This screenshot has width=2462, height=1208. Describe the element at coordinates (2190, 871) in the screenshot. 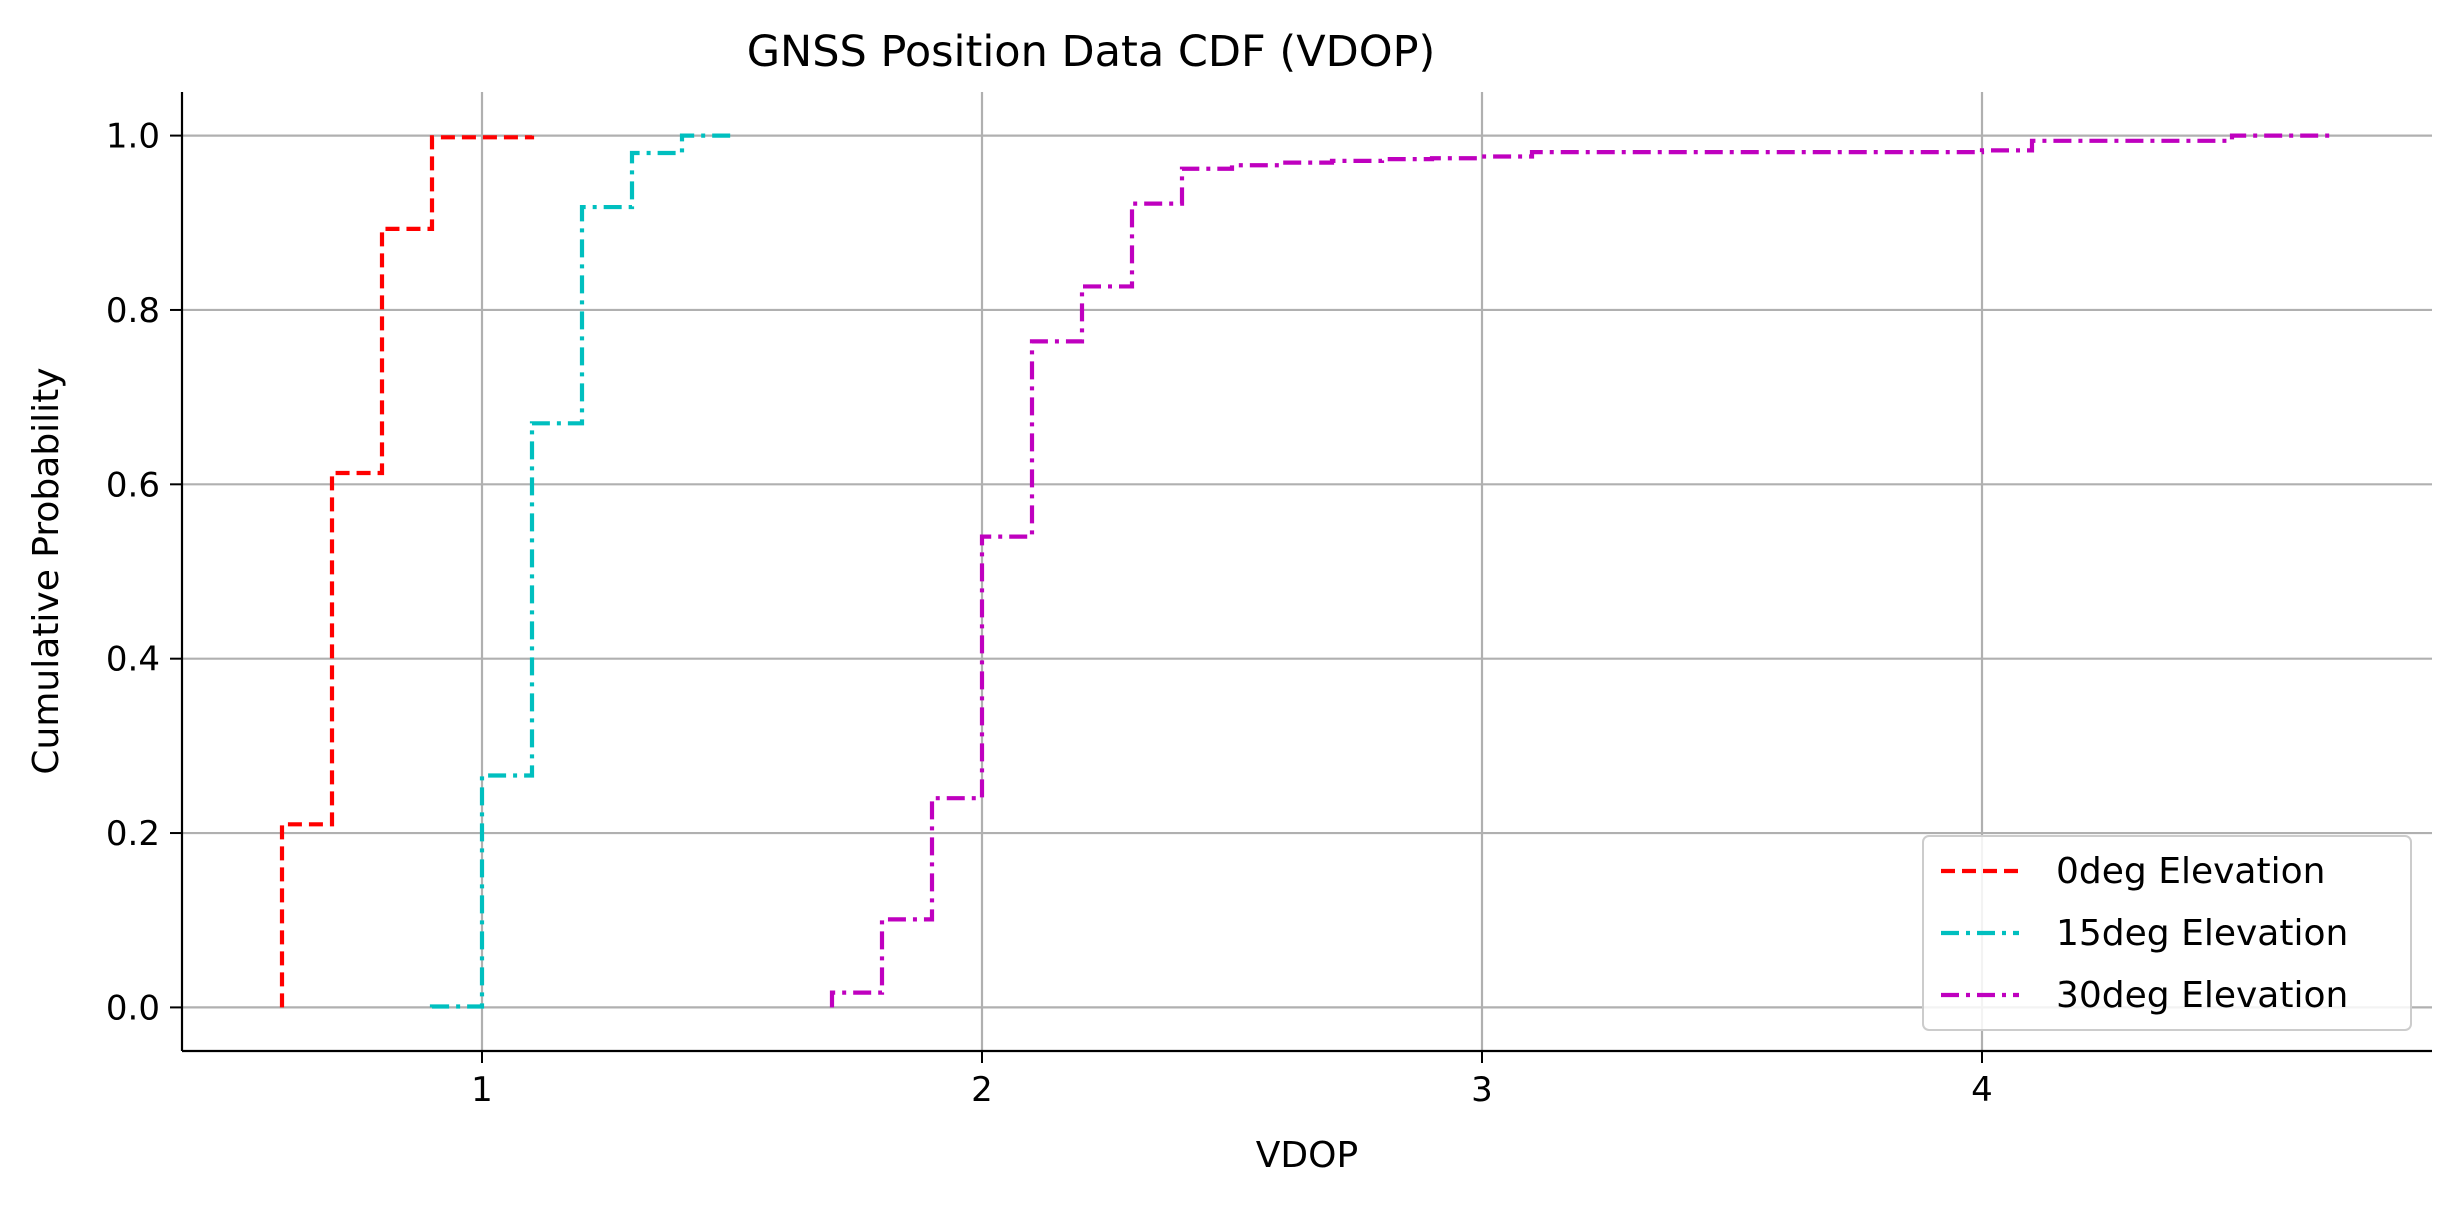

I see `legend-label-0: 0deg Elevation` at that location.